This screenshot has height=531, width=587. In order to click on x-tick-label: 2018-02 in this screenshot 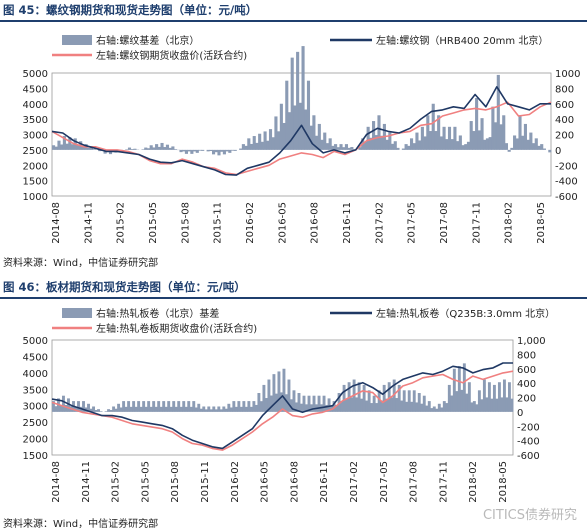, I will do `click(473, 482)`.